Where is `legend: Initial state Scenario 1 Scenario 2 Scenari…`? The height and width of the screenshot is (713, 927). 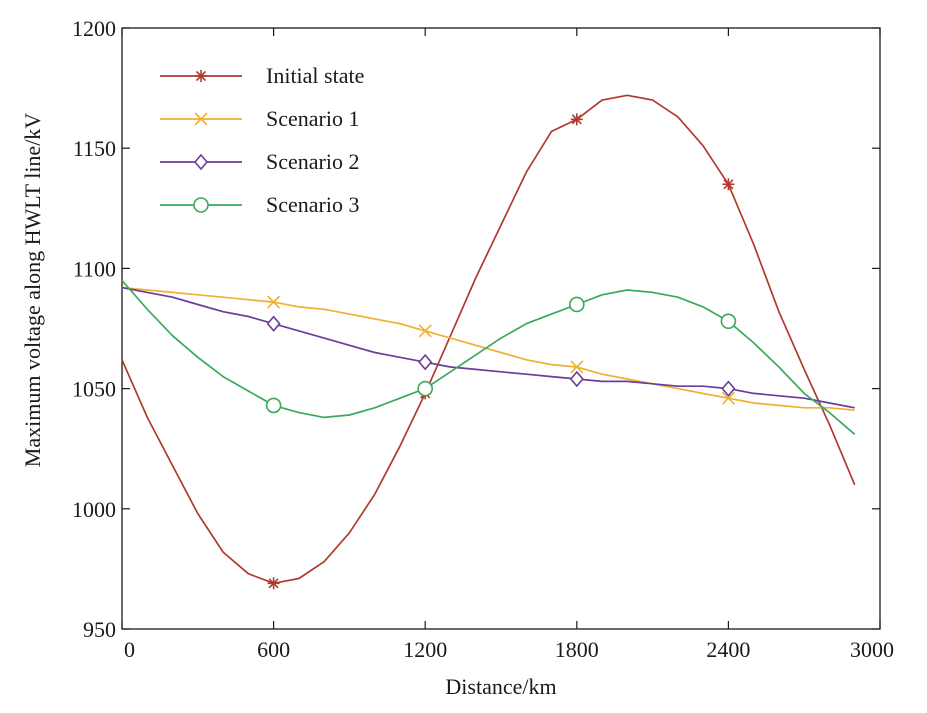
legend: Initial state Scenario 1 Scenario 2 Scenari… is located at coordinates (262, 140).